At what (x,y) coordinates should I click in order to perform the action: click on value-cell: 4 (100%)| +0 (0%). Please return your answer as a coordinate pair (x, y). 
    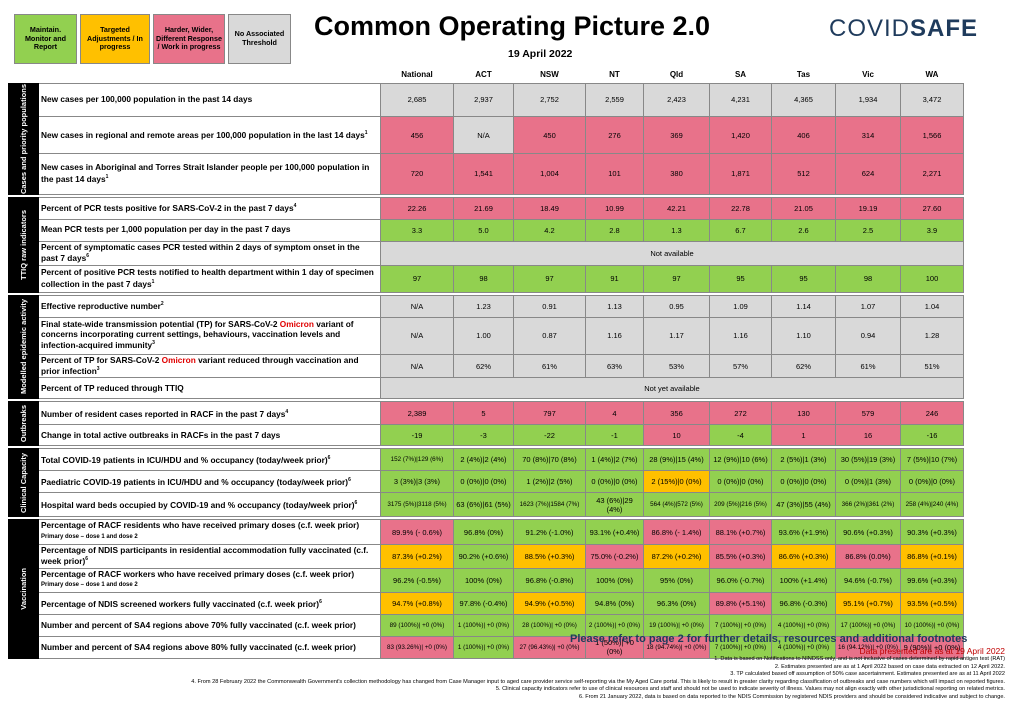
    Looking at the image, I should click on (803, 647).